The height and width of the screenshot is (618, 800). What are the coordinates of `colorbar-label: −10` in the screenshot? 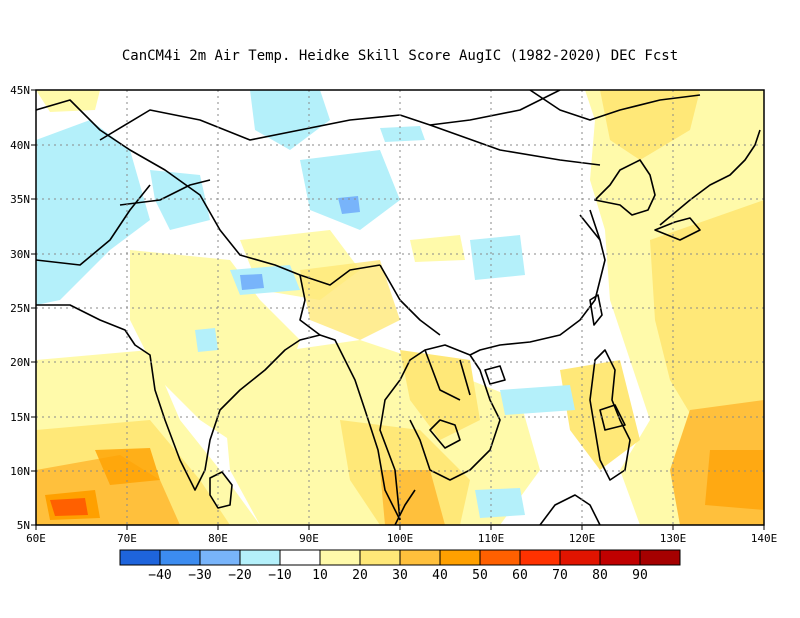 It's located at (279, 575).